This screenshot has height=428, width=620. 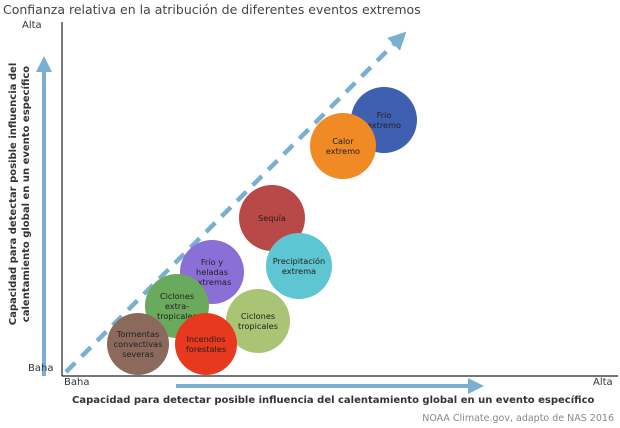 I want to click on bubble-label: Incendios forestales, so click(x=206, y=344).